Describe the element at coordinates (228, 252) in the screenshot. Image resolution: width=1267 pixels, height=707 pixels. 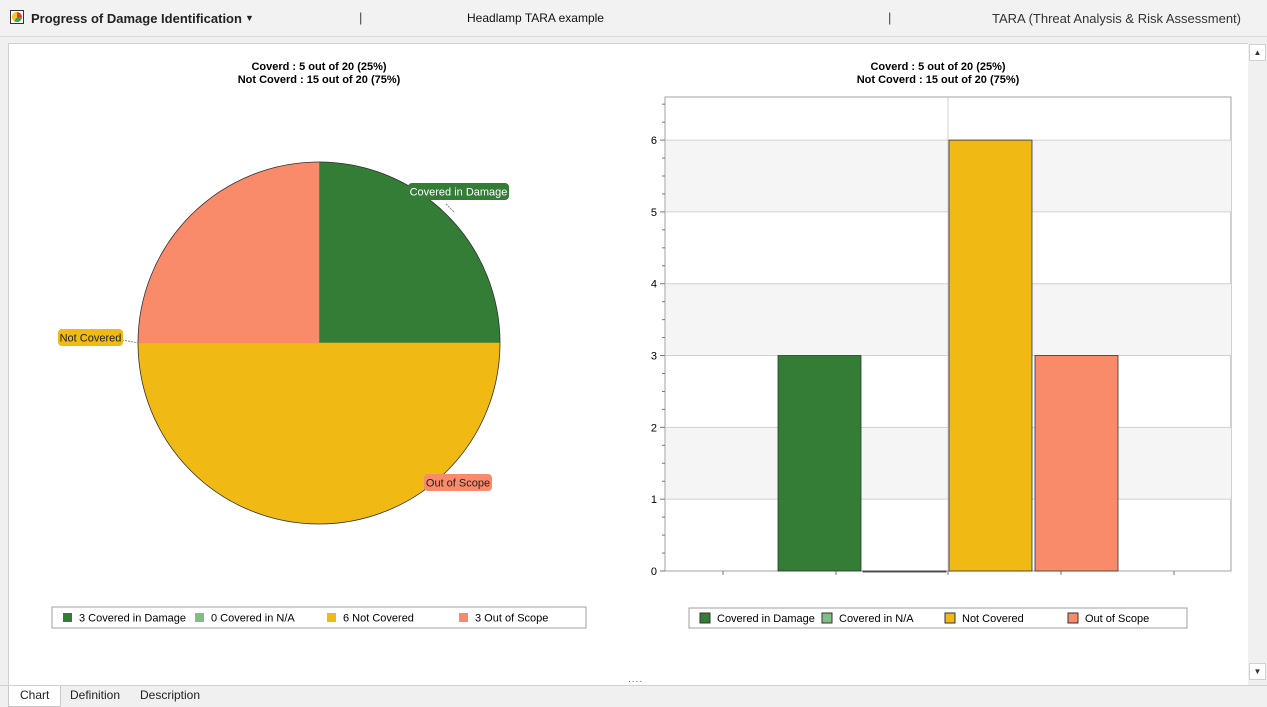
I see `pie-slice-out-of-scope` at that location.